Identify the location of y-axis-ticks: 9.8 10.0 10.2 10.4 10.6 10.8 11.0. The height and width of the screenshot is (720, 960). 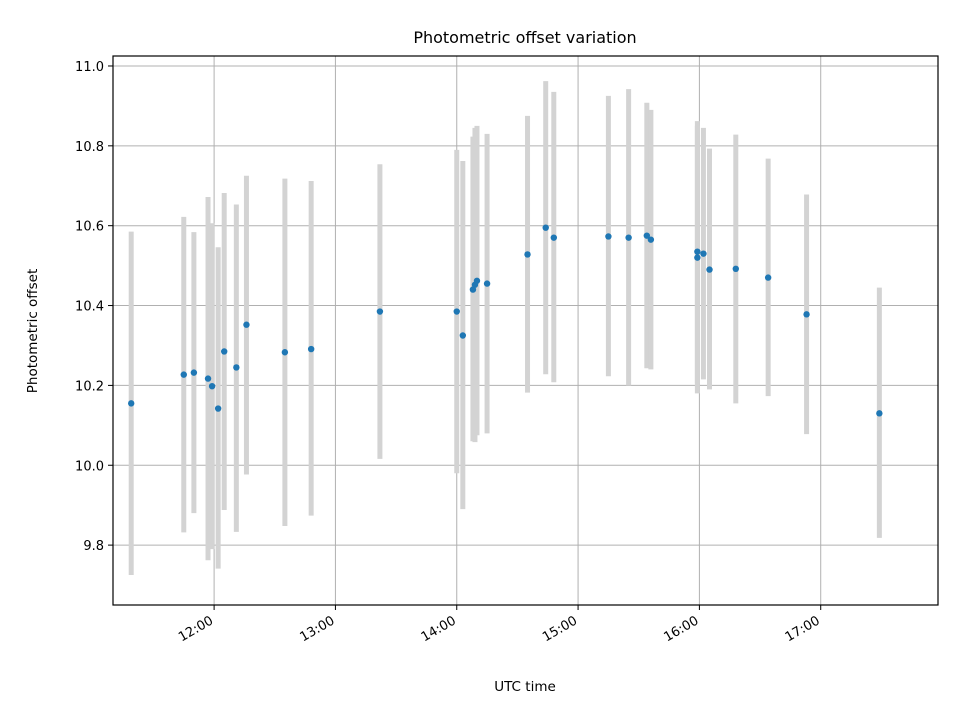
(94, 307).